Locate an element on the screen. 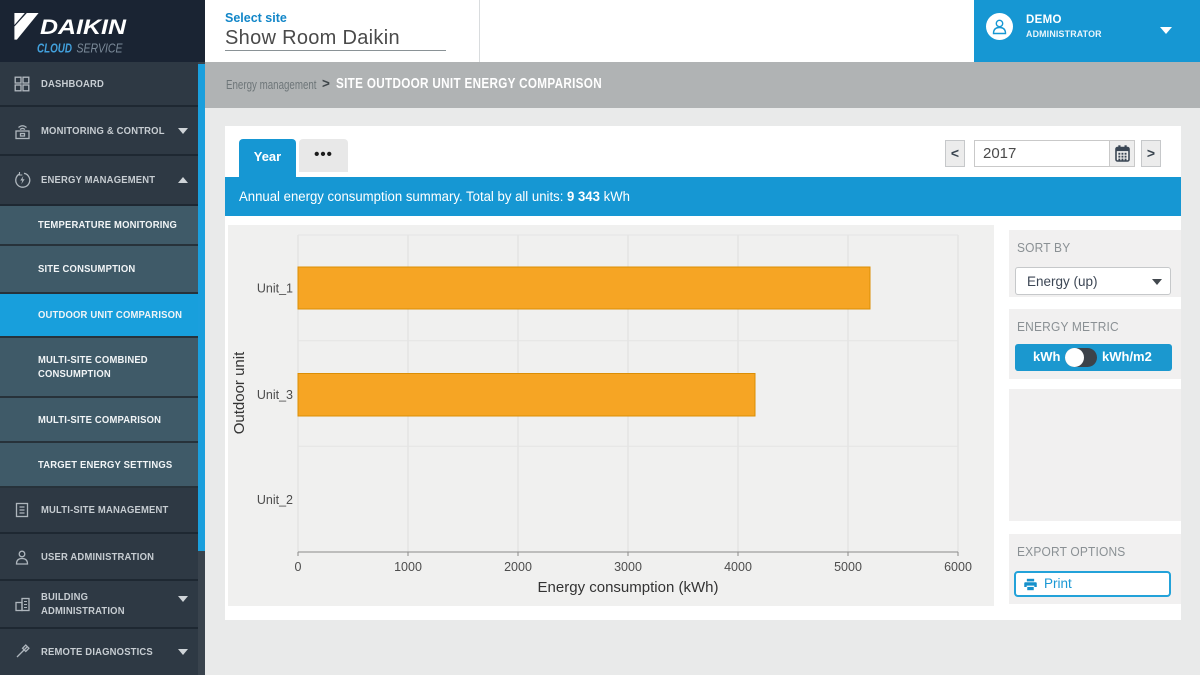 The image size is (1200, 675). svg-text: Unit_1 is located at coordinates (275, 289).